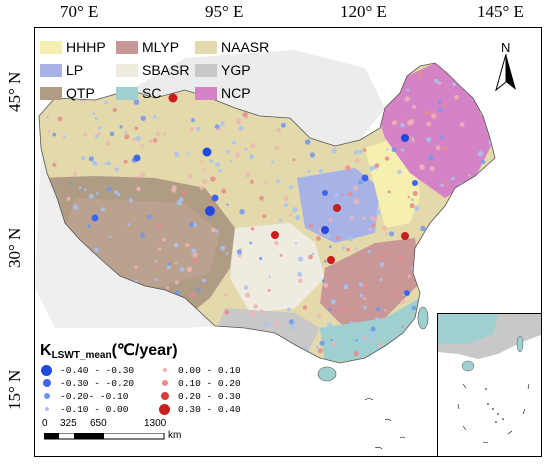 The image size is (550, 464). Describe the element at coordinates (14, 247) in the screenshot. I see `lat-tick-30: 30° N` at that location.